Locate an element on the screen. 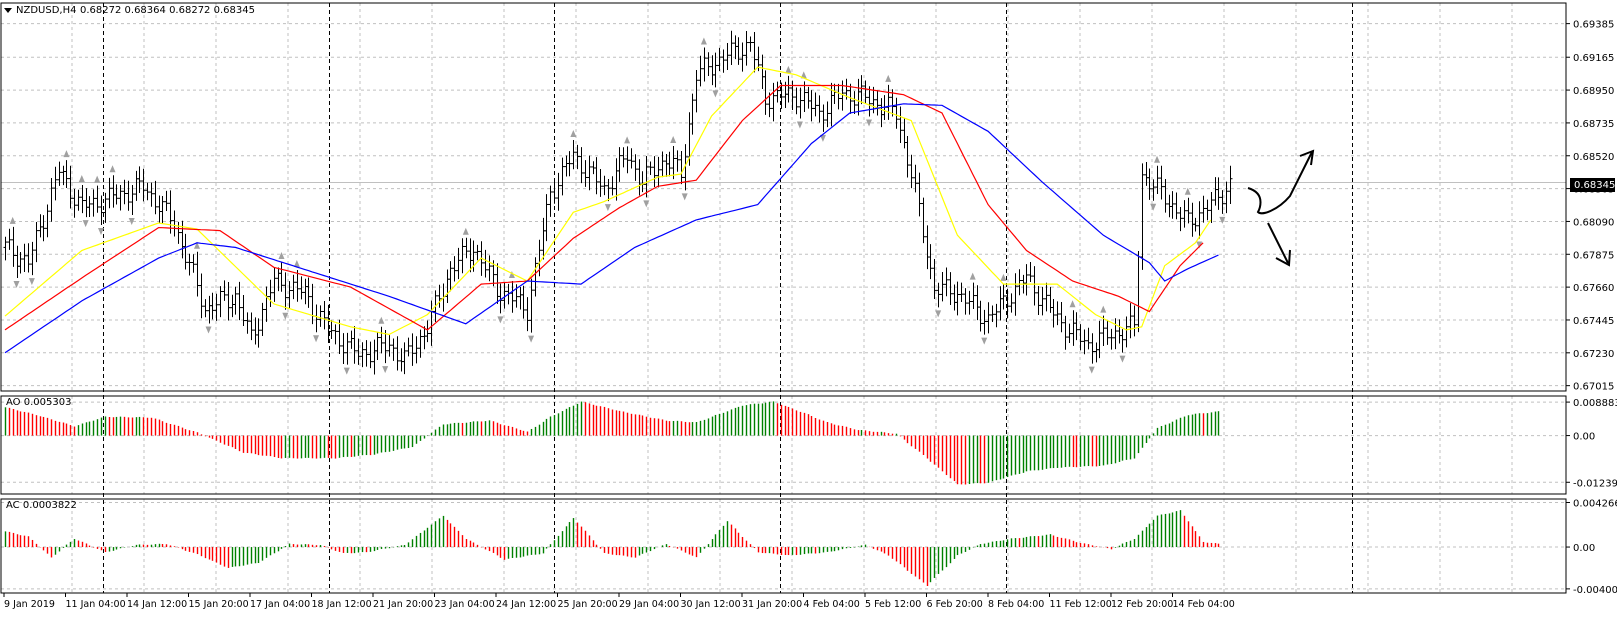 This screenshot has height=617, width=1617. x-tick-label: 25 Jan 20:00 is located at coordinates (588, 604).